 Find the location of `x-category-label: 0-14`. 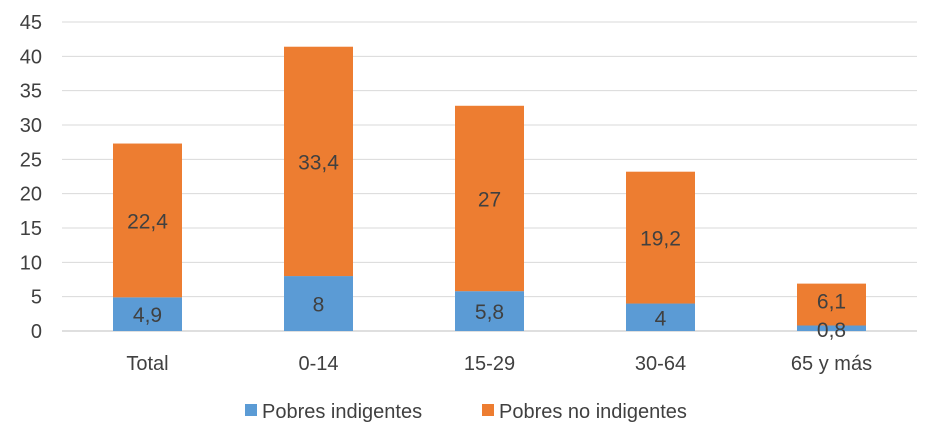

x-category-label: 0-14 is located at coordinates (318, 364).